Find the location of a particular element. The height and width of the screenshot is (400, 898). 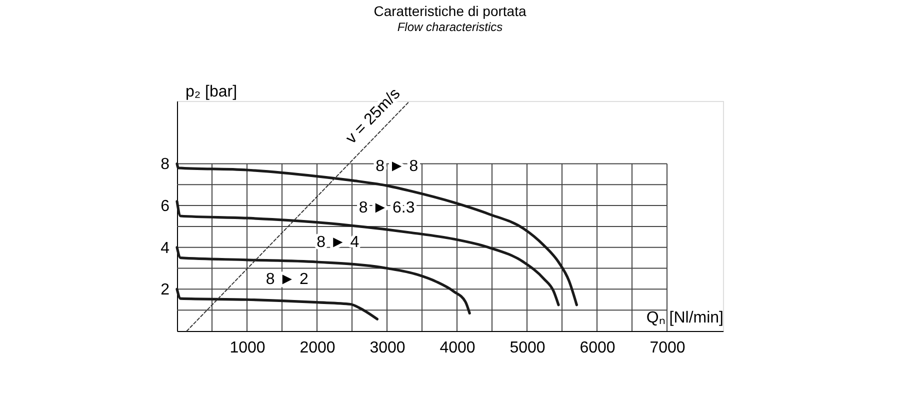

x-tick-label: 3000 is located at coordinates (388, 348).